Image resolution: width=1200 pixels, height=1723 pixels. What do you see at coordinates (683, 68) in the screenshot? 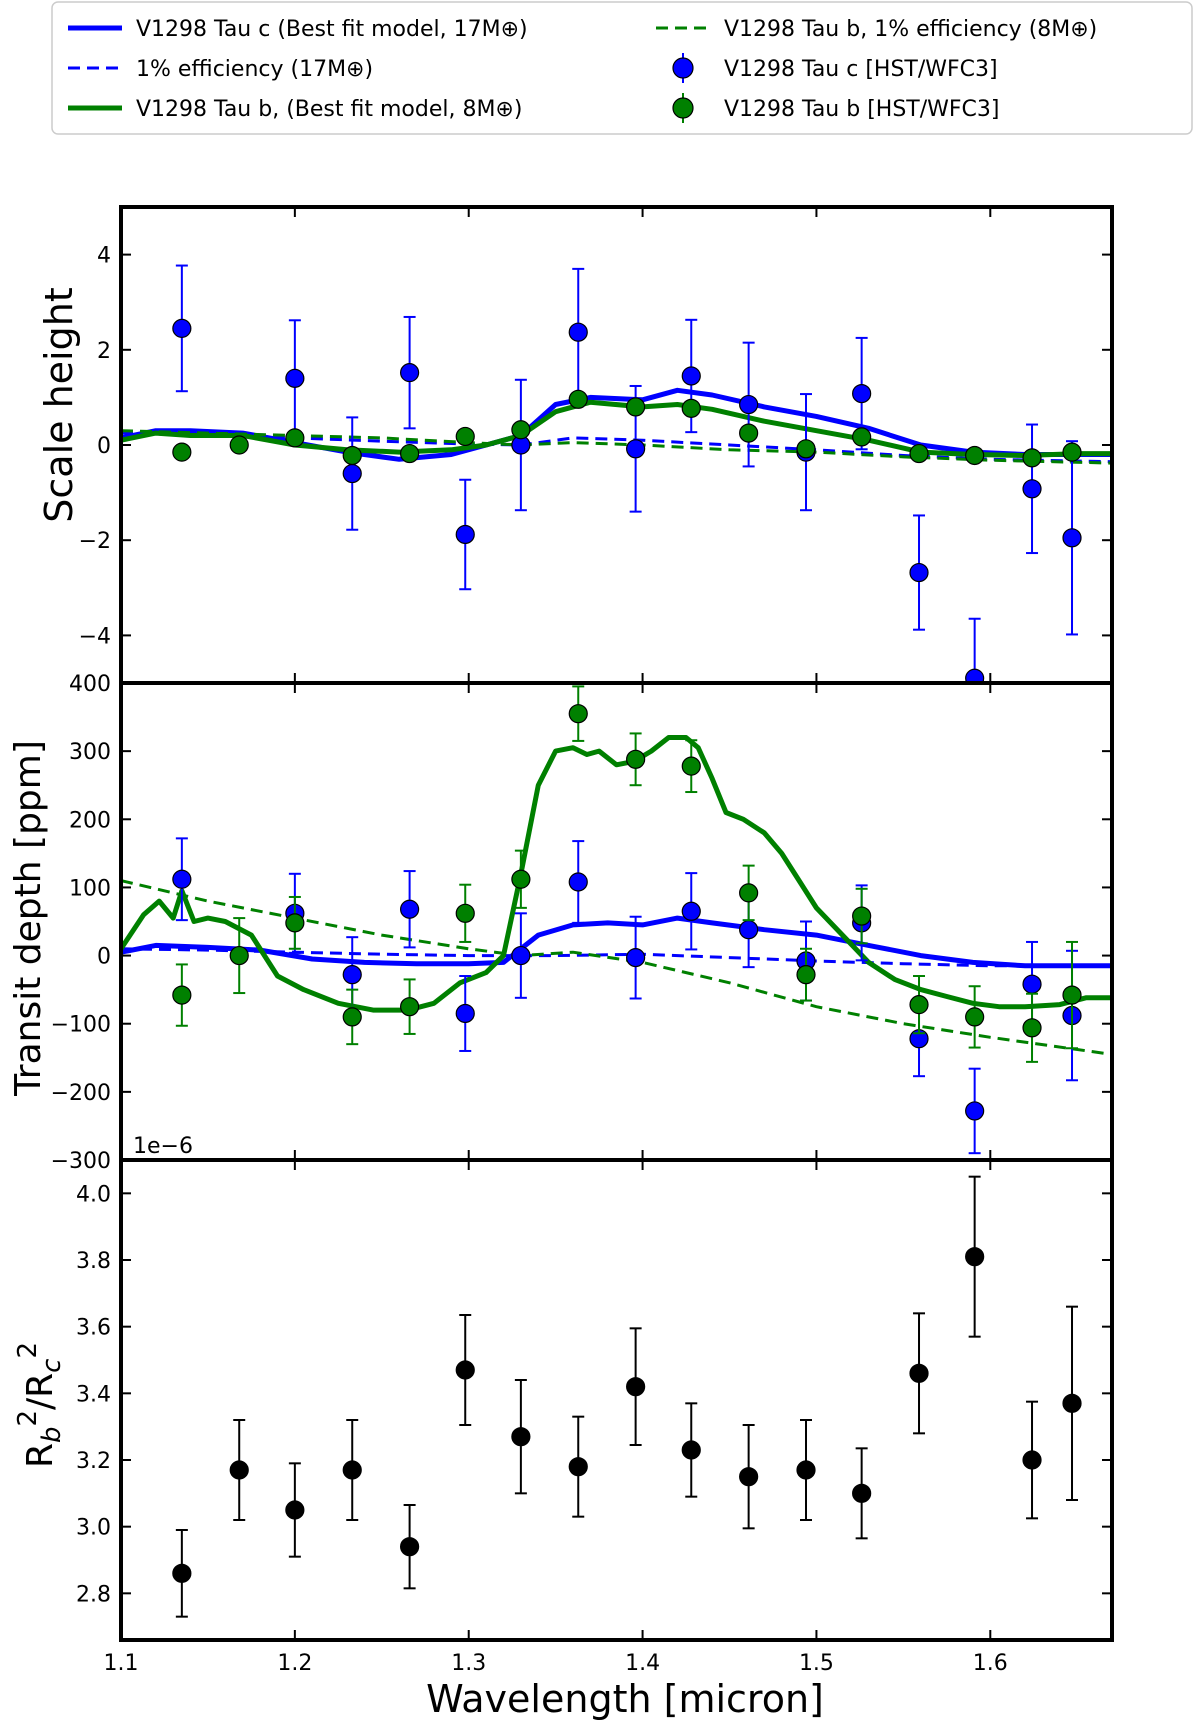
I see `legend-marker-blue` at bounding box center [683, 68].